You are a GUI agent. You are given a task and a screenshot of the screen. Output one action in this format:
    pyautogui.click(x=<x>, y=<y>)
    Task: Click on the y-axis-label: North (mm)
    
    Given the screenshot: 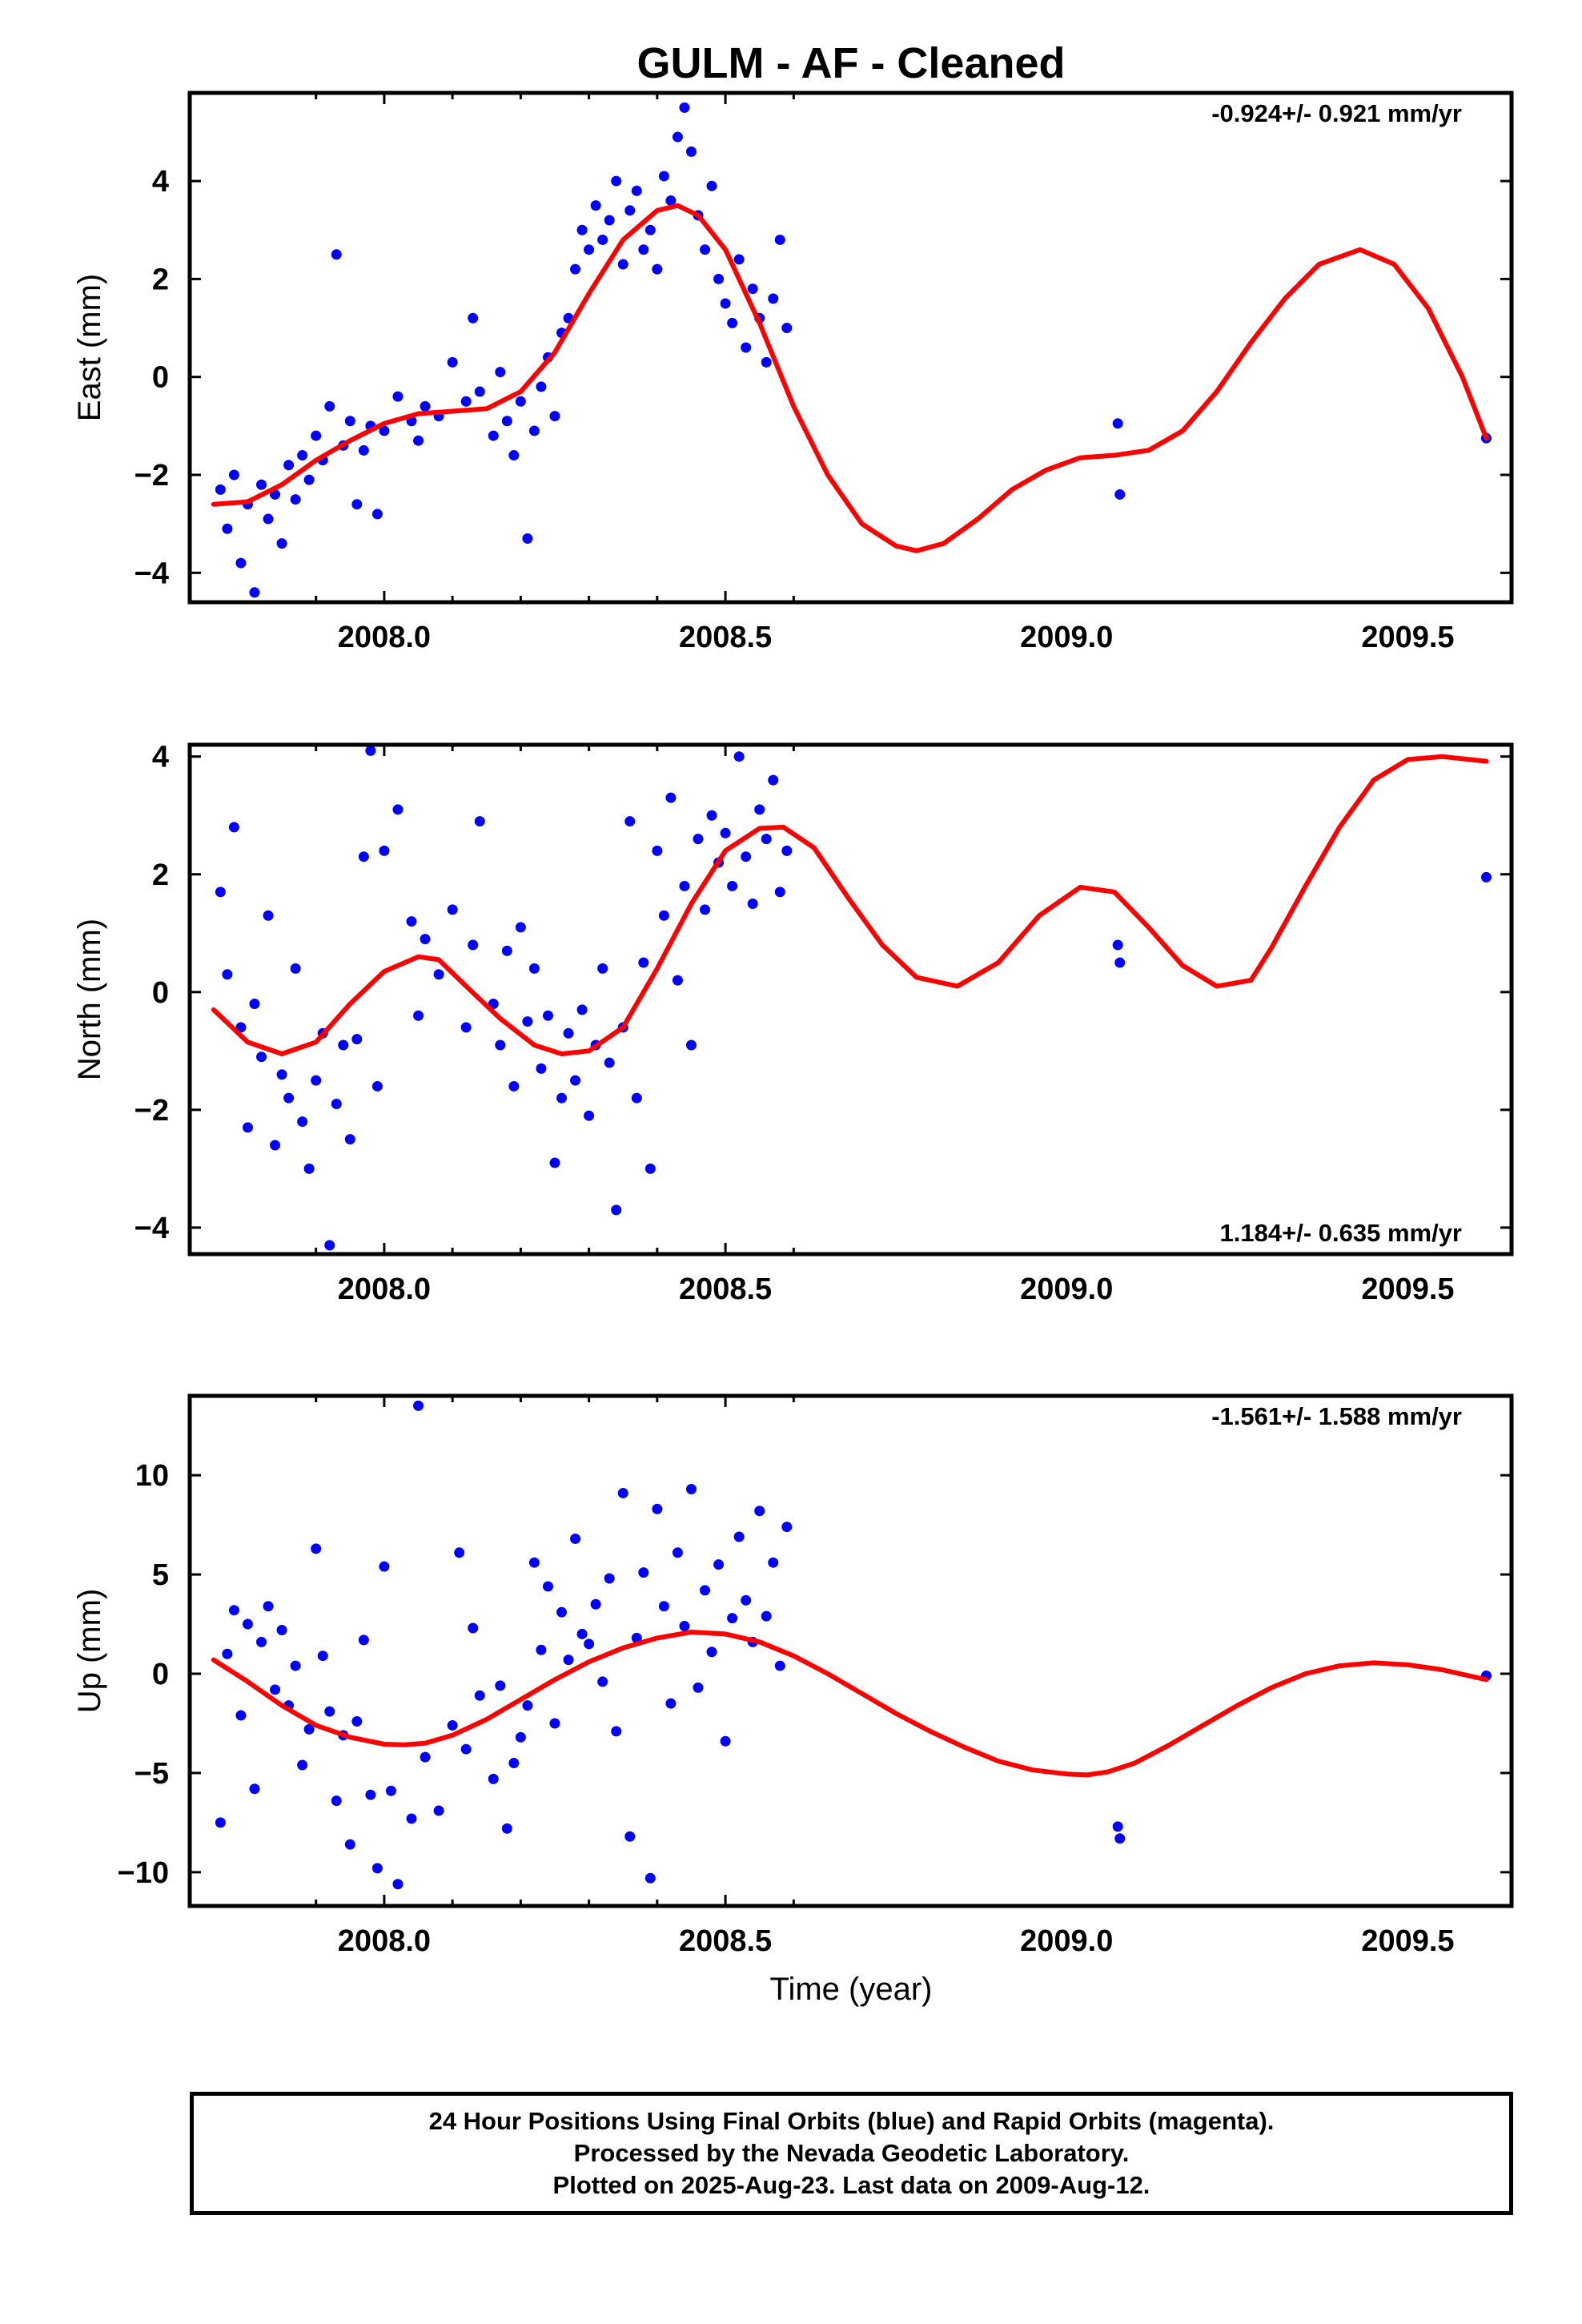 What is the action you would take?
    pyautogui.click(x=89, y=1000)
    